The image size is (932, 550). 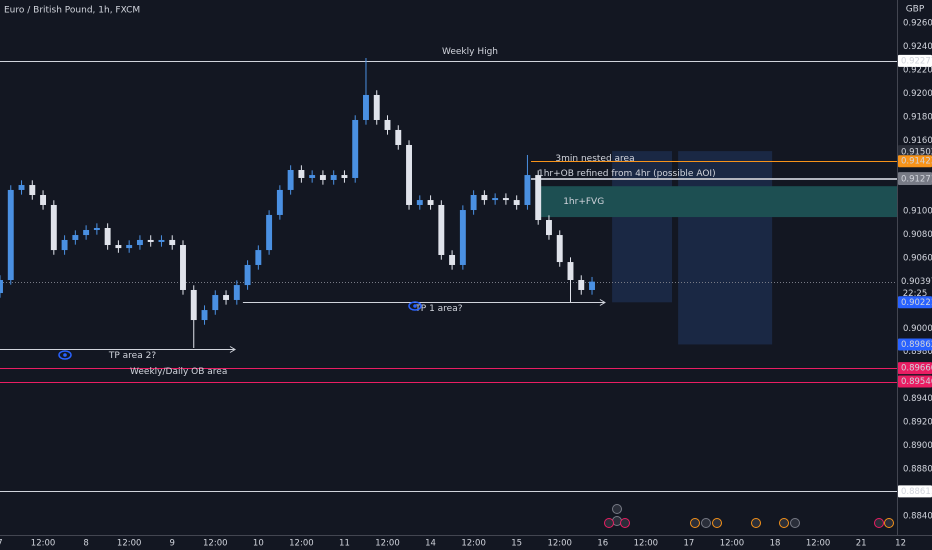 I want to click on x-tick-label: 12, so click(x=900, y=544).